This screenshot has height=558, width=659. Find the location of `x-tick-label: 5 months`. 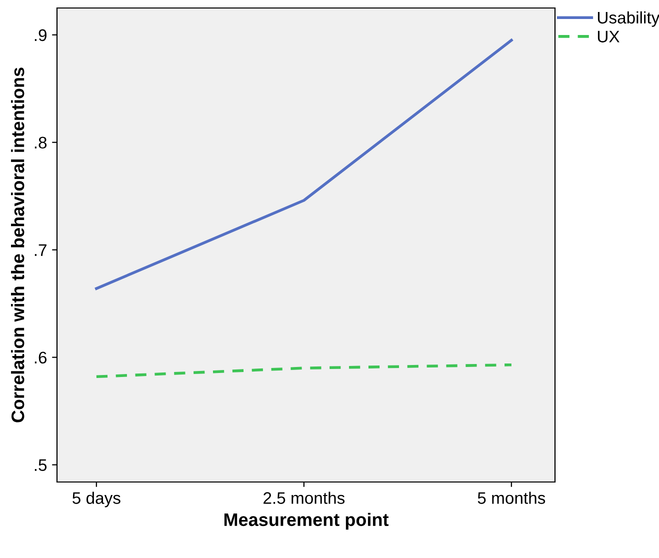

x-tick-label: 5 months is located at coordinates (512, 498).